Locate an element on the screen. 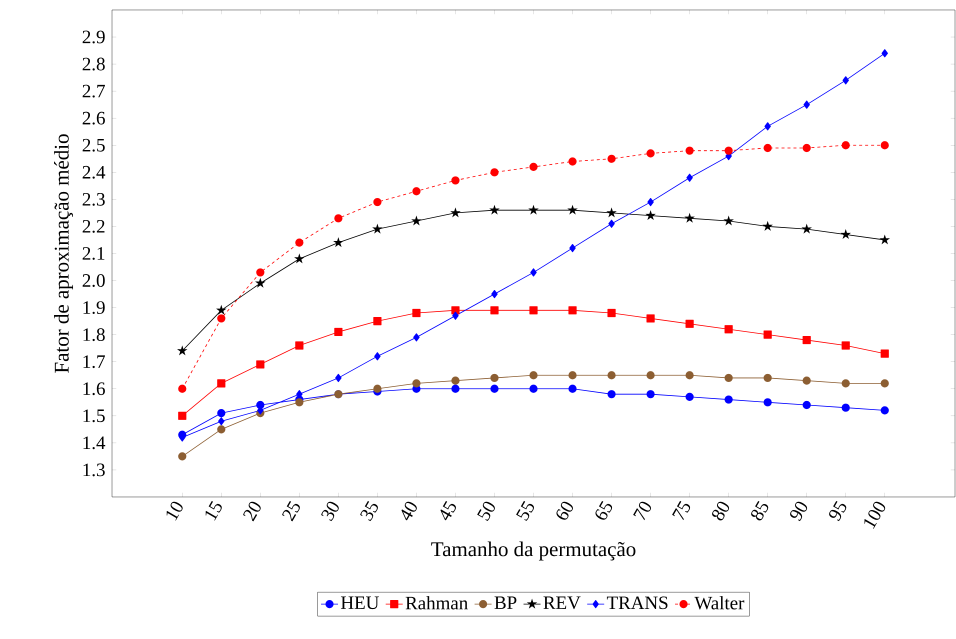 The height and width of the screenshot is (639, 956). y-tick-label: 2.9 is located at coordinates (93, 37).